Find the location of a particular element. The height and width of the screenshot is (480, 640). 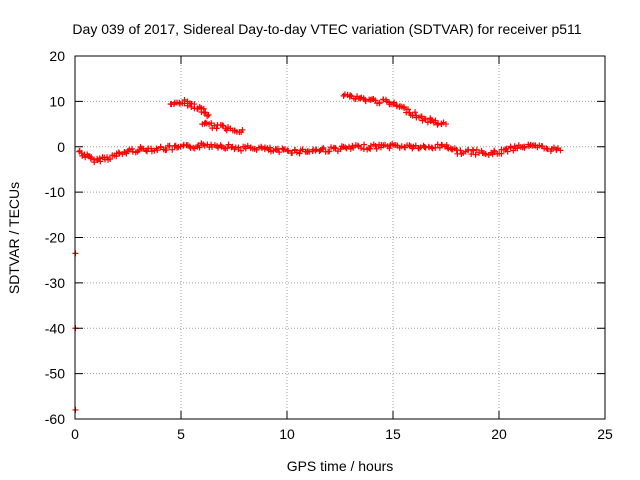

y-tick-label: 20 is located at coordinates (57, 56).